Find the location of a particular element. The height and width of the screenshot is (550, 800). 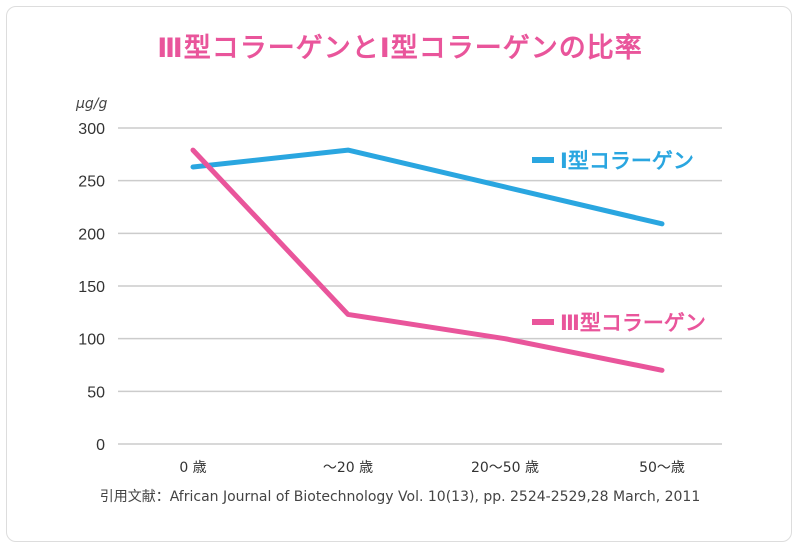

series-line is located at coordinates (427, 187).